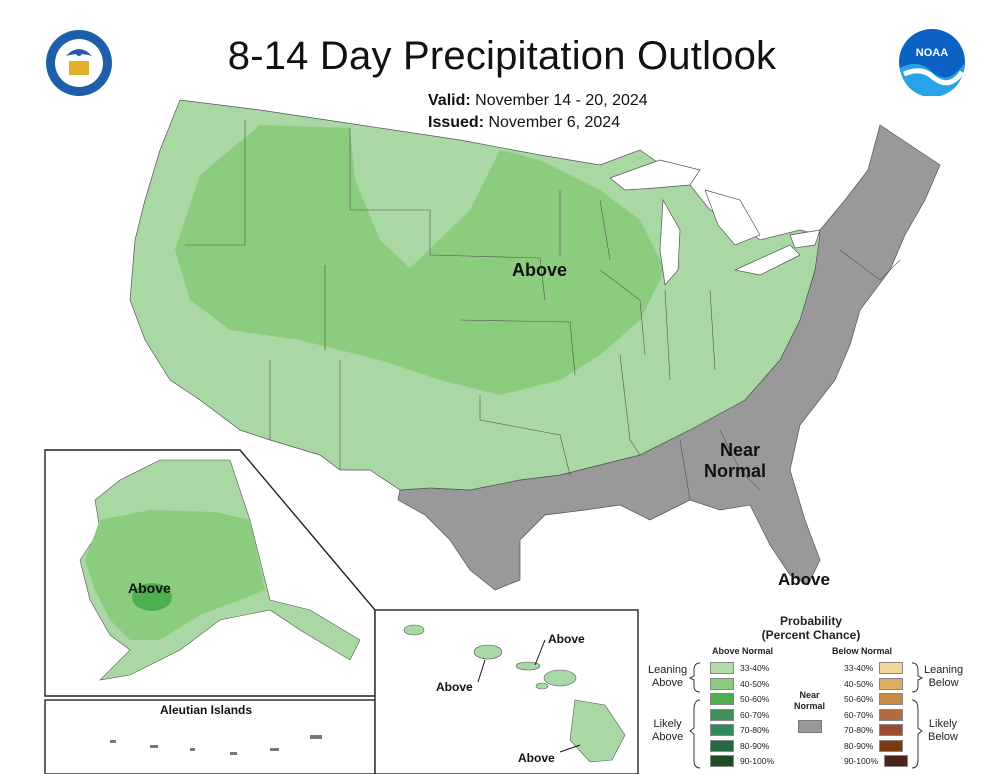 The width and height of the screenshot is (1004, 774). What do you see at coordinates (859, 699) in the screenshot?
I see `below-legend-label: 50-60%` at bounding box center [859, 699].